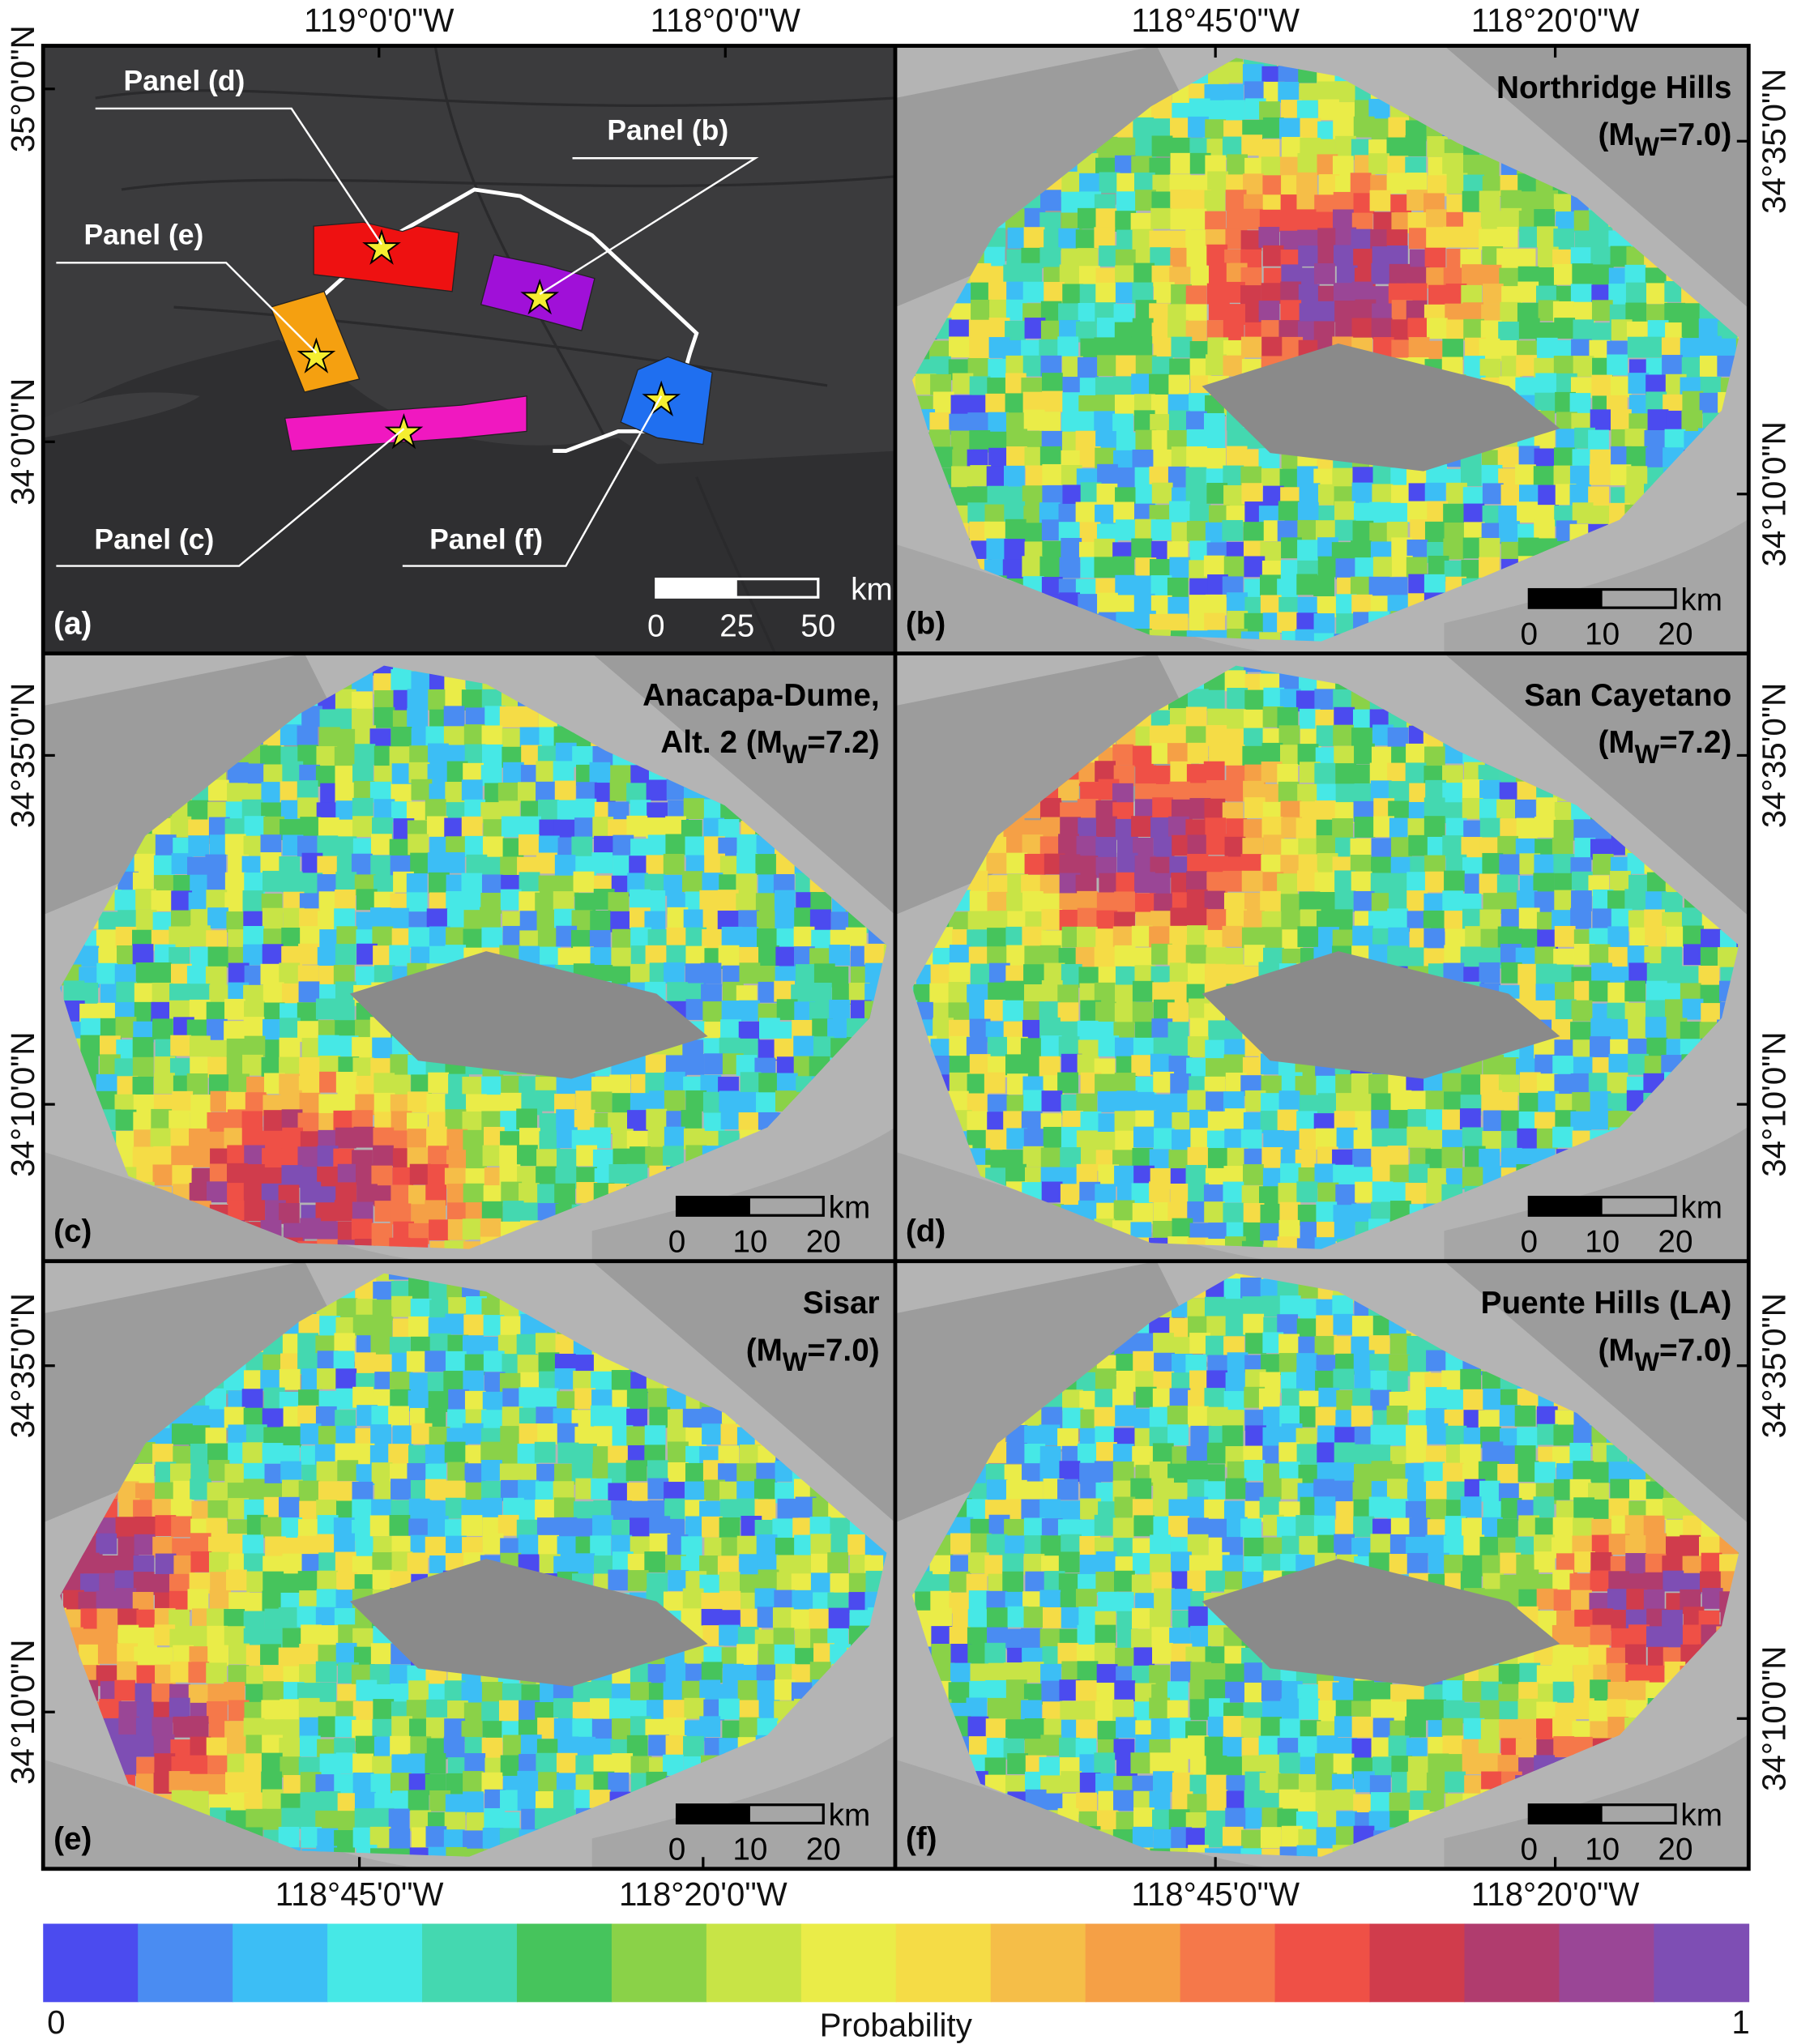 The height and width of the screenshot is (2044, 1797). Describe the element at coordinates (1321, 1194) in the screenshot. I see `ocean` at that location.